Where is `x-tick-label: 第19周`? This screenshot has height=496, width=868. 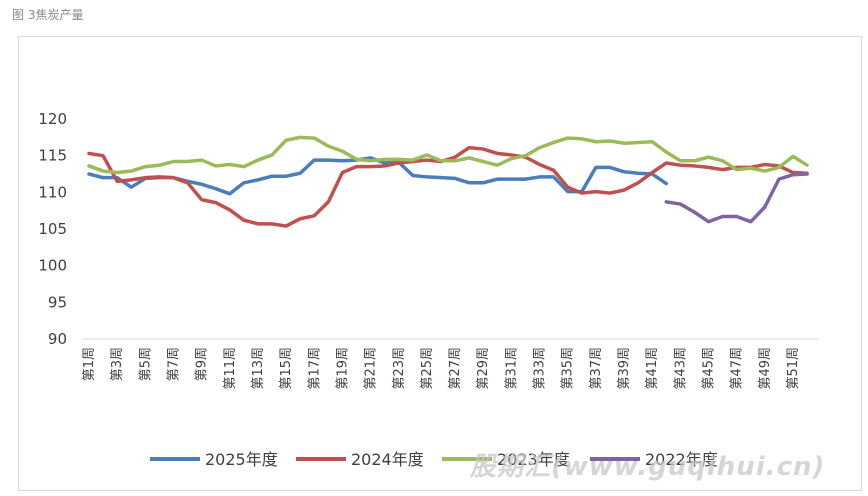 x-tick-label: 第19周 is located at coordinates (342, 368).